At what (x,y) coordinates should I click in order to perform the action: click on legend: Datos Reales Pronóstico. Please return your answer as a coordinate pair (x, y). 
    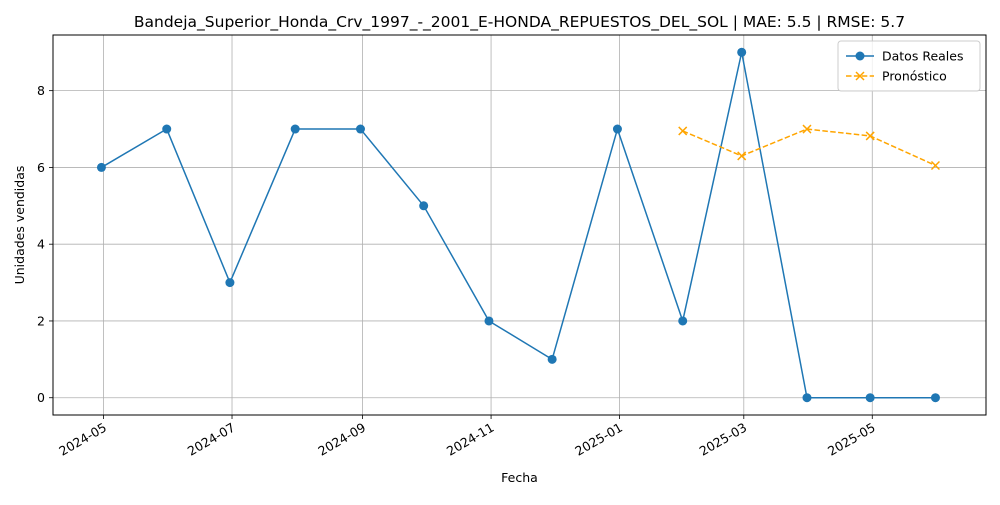
    Looking at the image, I should click on (909, 66).